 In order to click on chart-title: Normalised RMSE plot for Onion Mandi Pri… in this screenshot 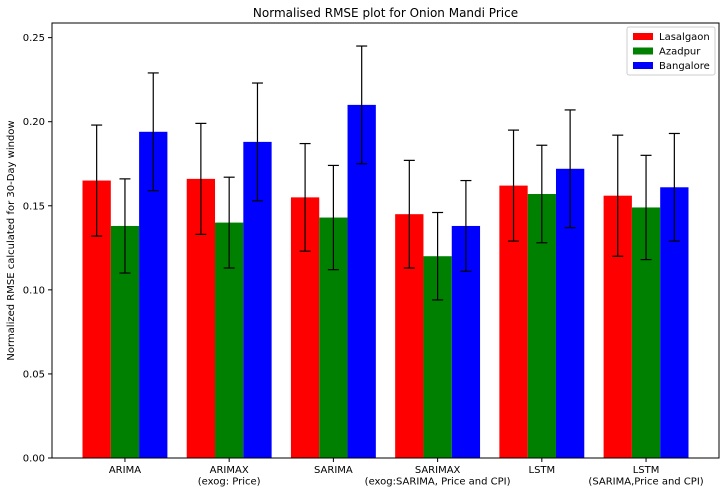, I will do `click(385, 13)`.